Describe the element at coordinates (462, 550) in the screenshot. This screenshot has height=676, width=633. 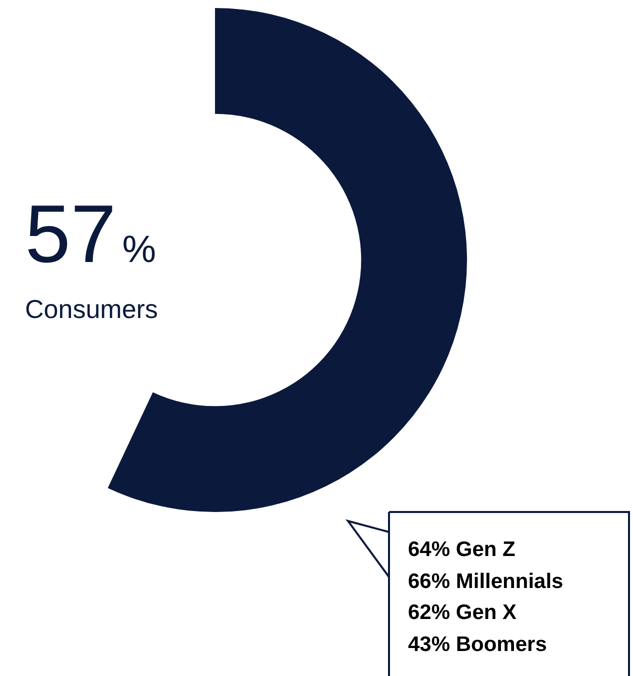
I see `text: 64% Gen Z` at that location.